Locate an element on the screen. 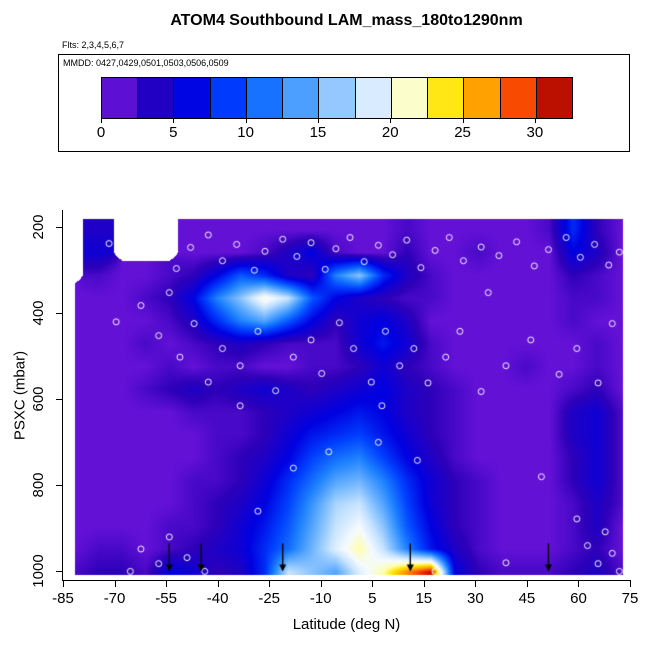  x-axis-line is located at coordinates (347, 580).